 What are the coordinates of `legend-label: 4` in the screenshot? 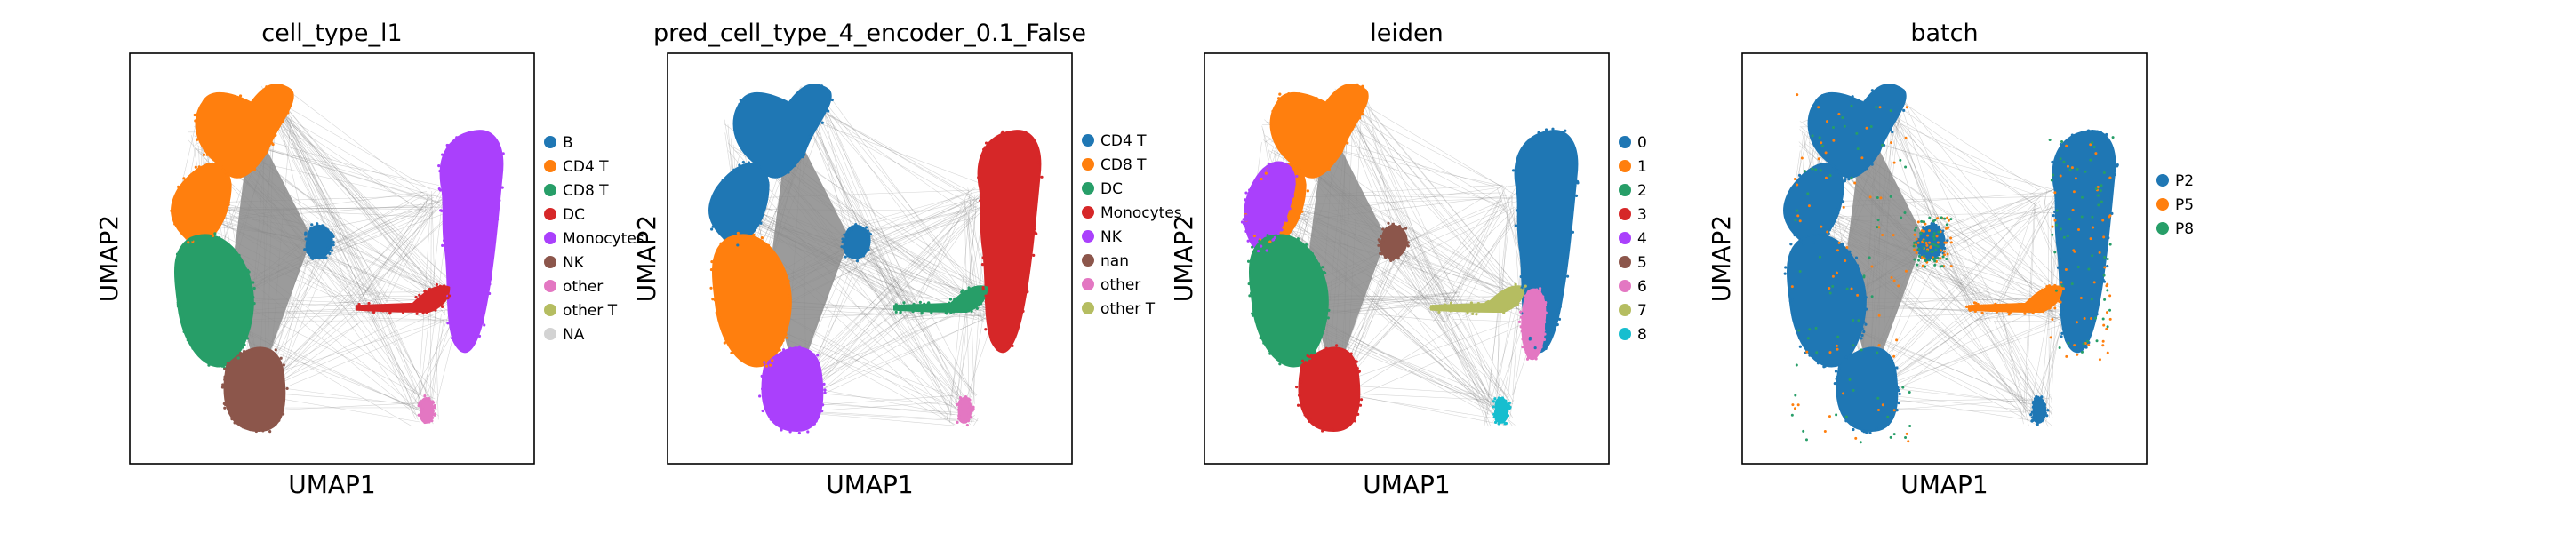 It's located at (1642, 239).